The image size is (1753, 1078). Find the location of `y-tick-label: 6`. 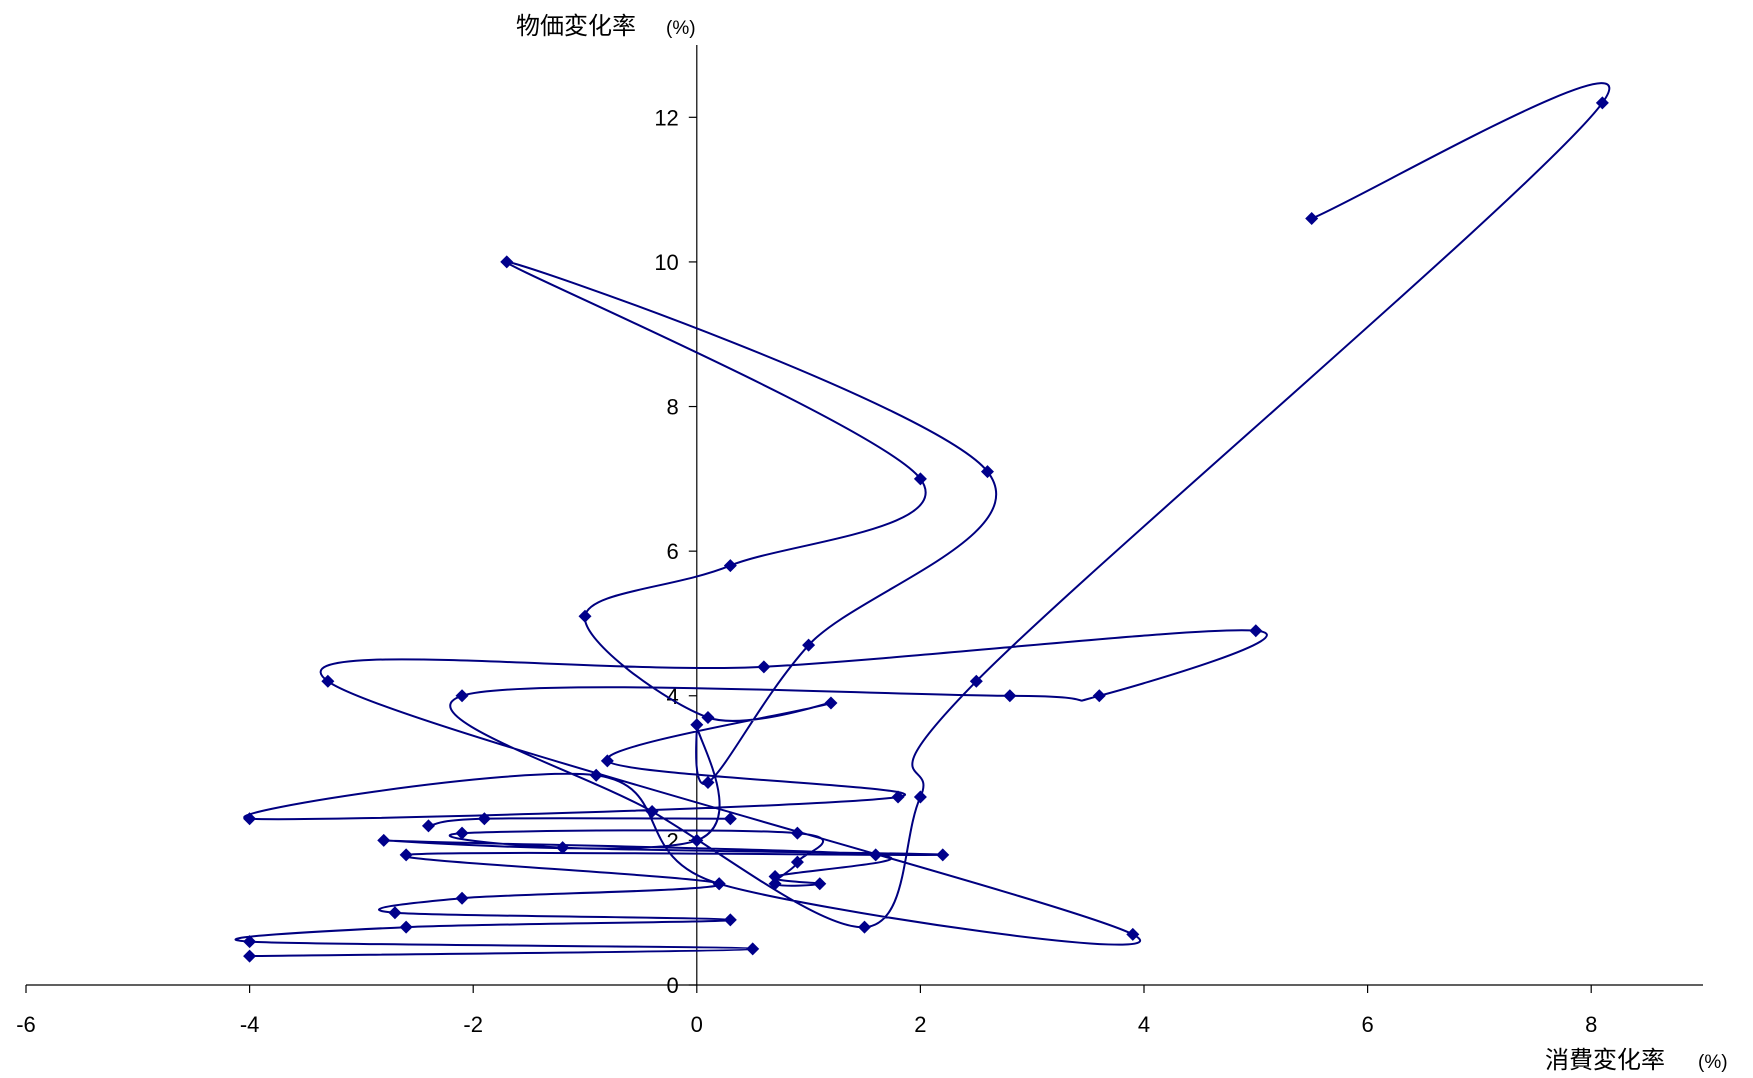

y-tick-label: 6 is located at coordinates (673, 551).